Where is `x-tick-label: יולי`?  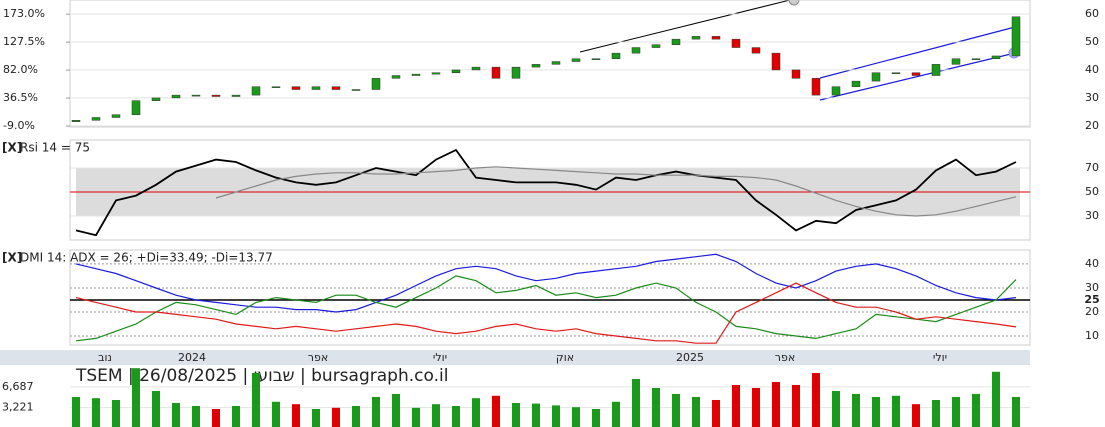
x-tick-label: יולי is located at coordinates (940, 357).